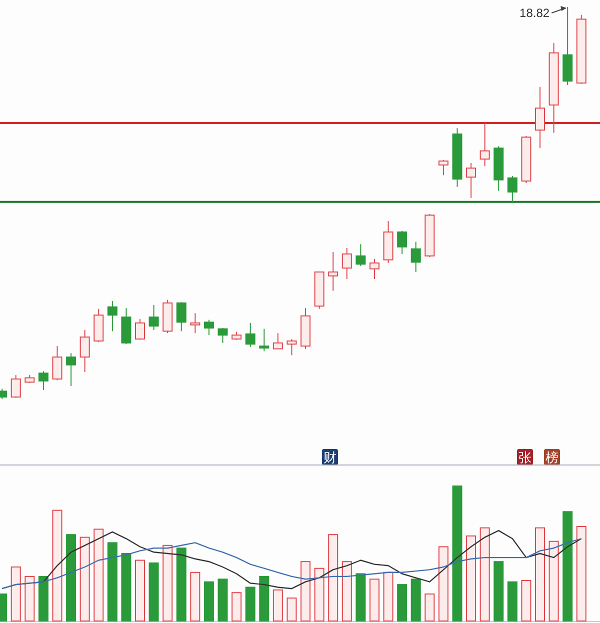  Describe the element at coordinates (535, 13) in the screenshot. I see `annotation: 18.82` at that location.